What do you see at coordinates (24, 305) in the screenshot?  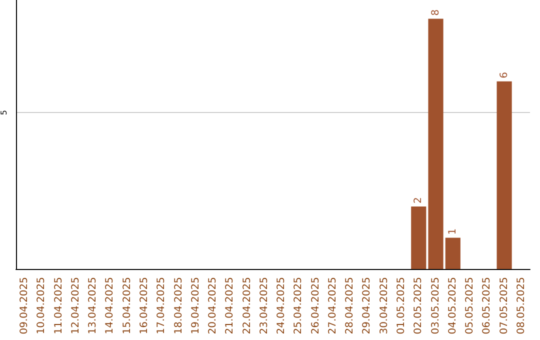 I see `x-tick-label: 09.04.2025` at bounding box center [24, 305].